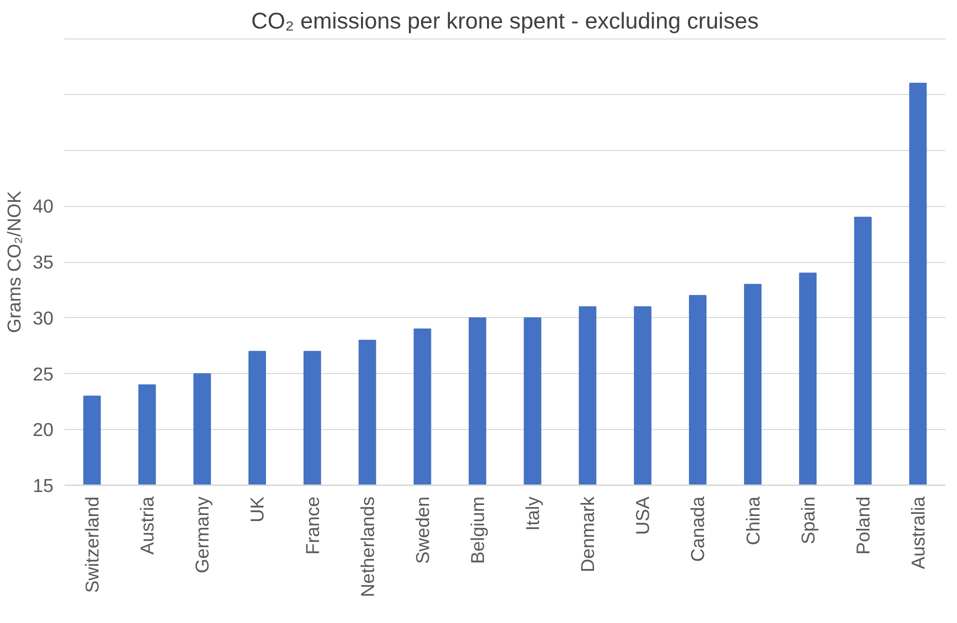  I want to click on y-tick-label: 15, so click(43, 485).